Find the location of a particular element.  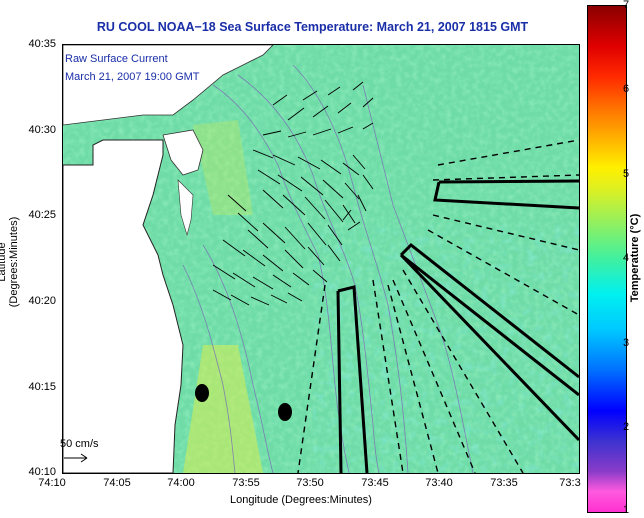

x-tick: 73:40 is located at coordinates (439, 483).